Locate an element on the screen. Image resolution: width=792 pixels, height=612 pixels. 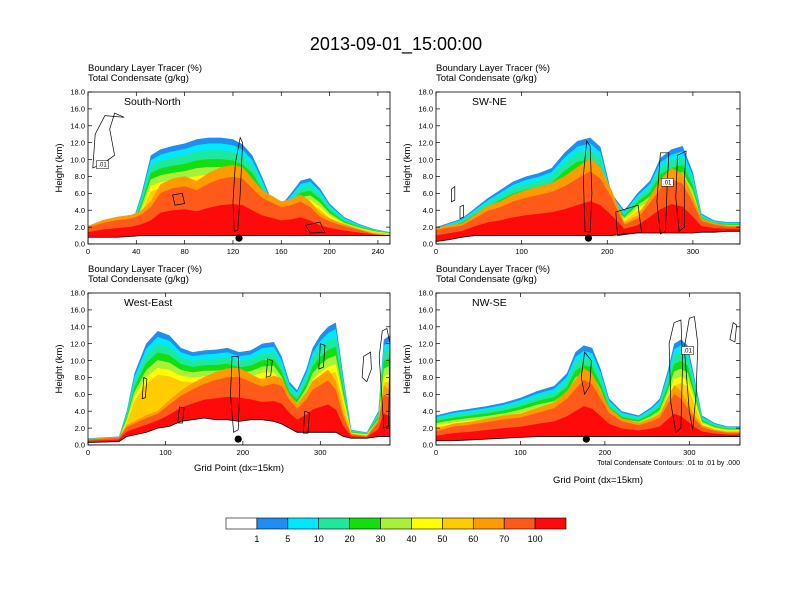
figure-title: 2013-09-01_15:00:00 is located at coordinates (396, 44).